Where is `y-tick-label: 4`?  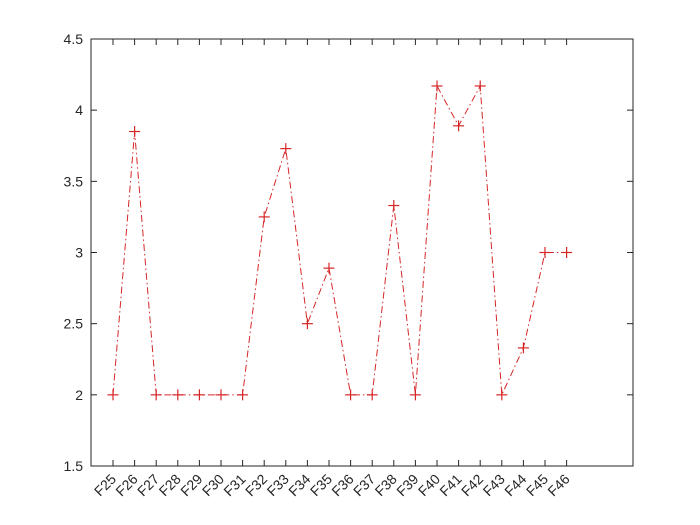
y-tick-label: 4 is located at coordinates (79, 110).